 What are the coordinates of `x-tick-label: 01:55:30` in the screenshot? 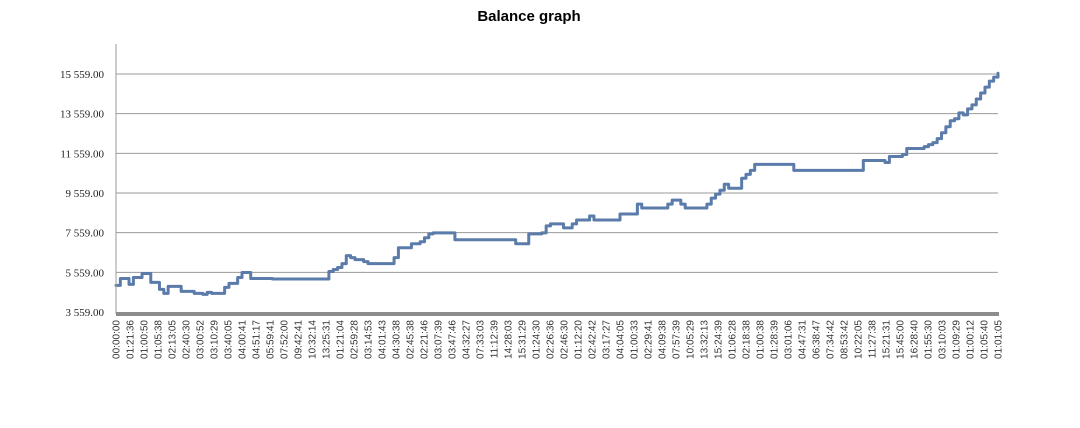 It's located at (929, 339).